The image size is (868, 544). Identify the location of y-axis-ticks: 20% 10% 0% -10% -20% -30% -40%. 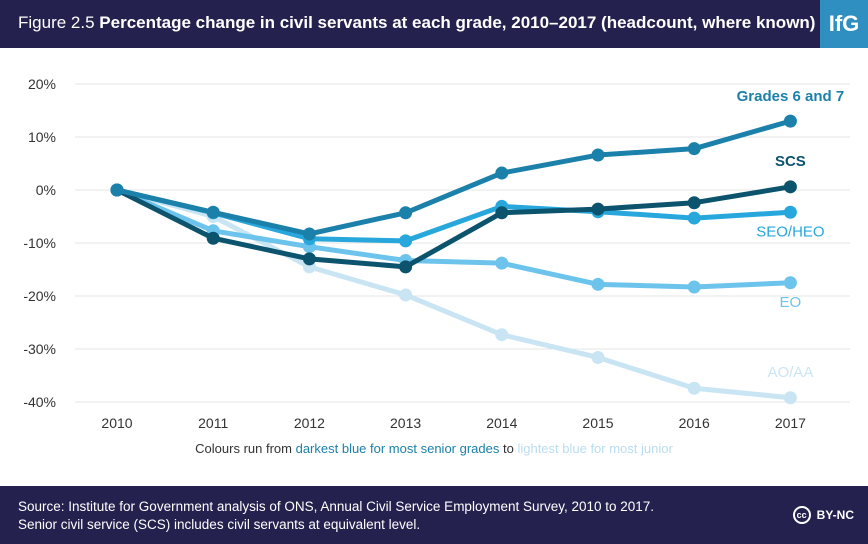
(39, 243).